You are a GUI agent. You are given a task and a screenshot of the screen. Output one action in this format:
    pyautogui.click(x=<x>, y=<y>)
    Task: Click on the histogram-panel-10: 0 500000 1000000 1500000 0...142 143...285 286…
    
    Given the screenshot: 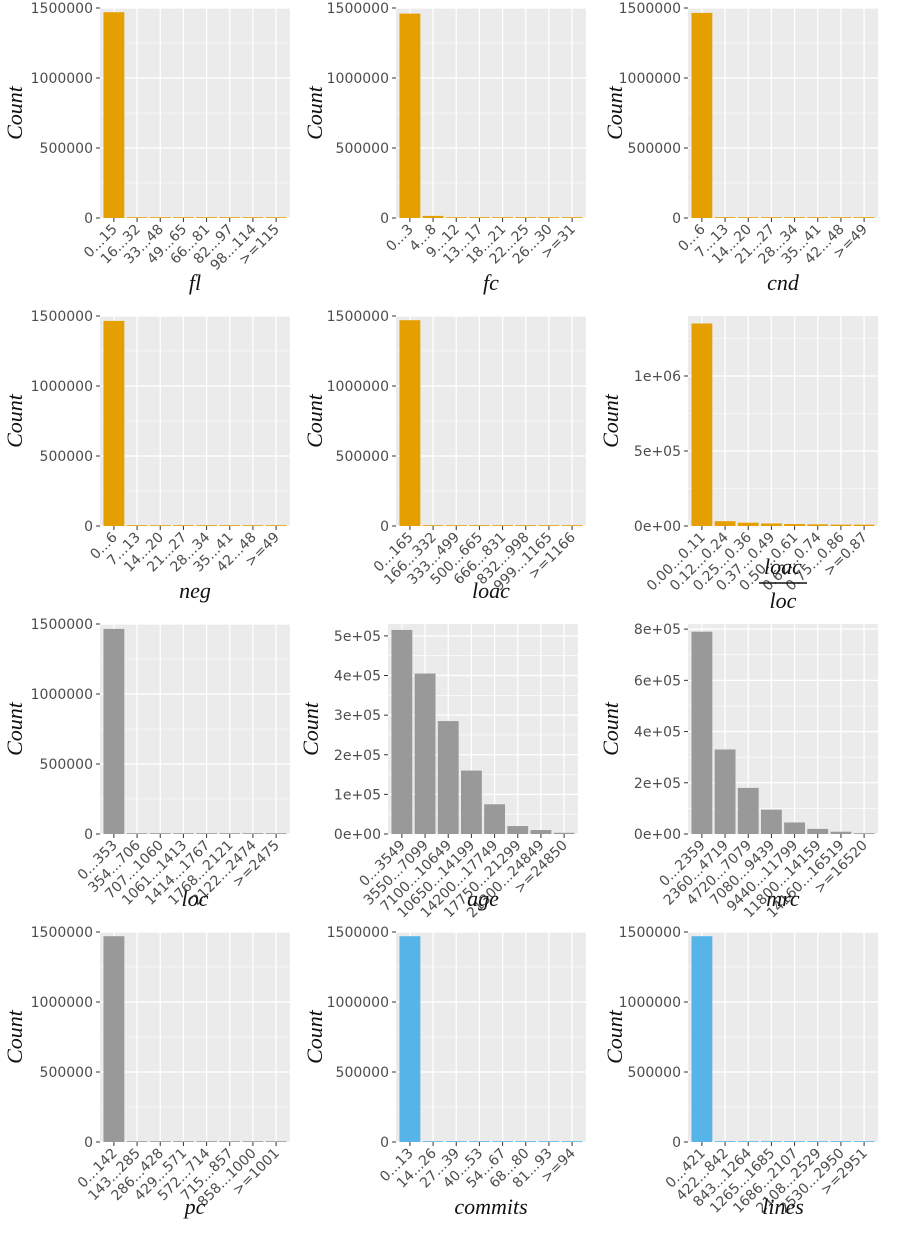 What is the action you would take?
    pyautogui.click(x=150, y=1078)
    